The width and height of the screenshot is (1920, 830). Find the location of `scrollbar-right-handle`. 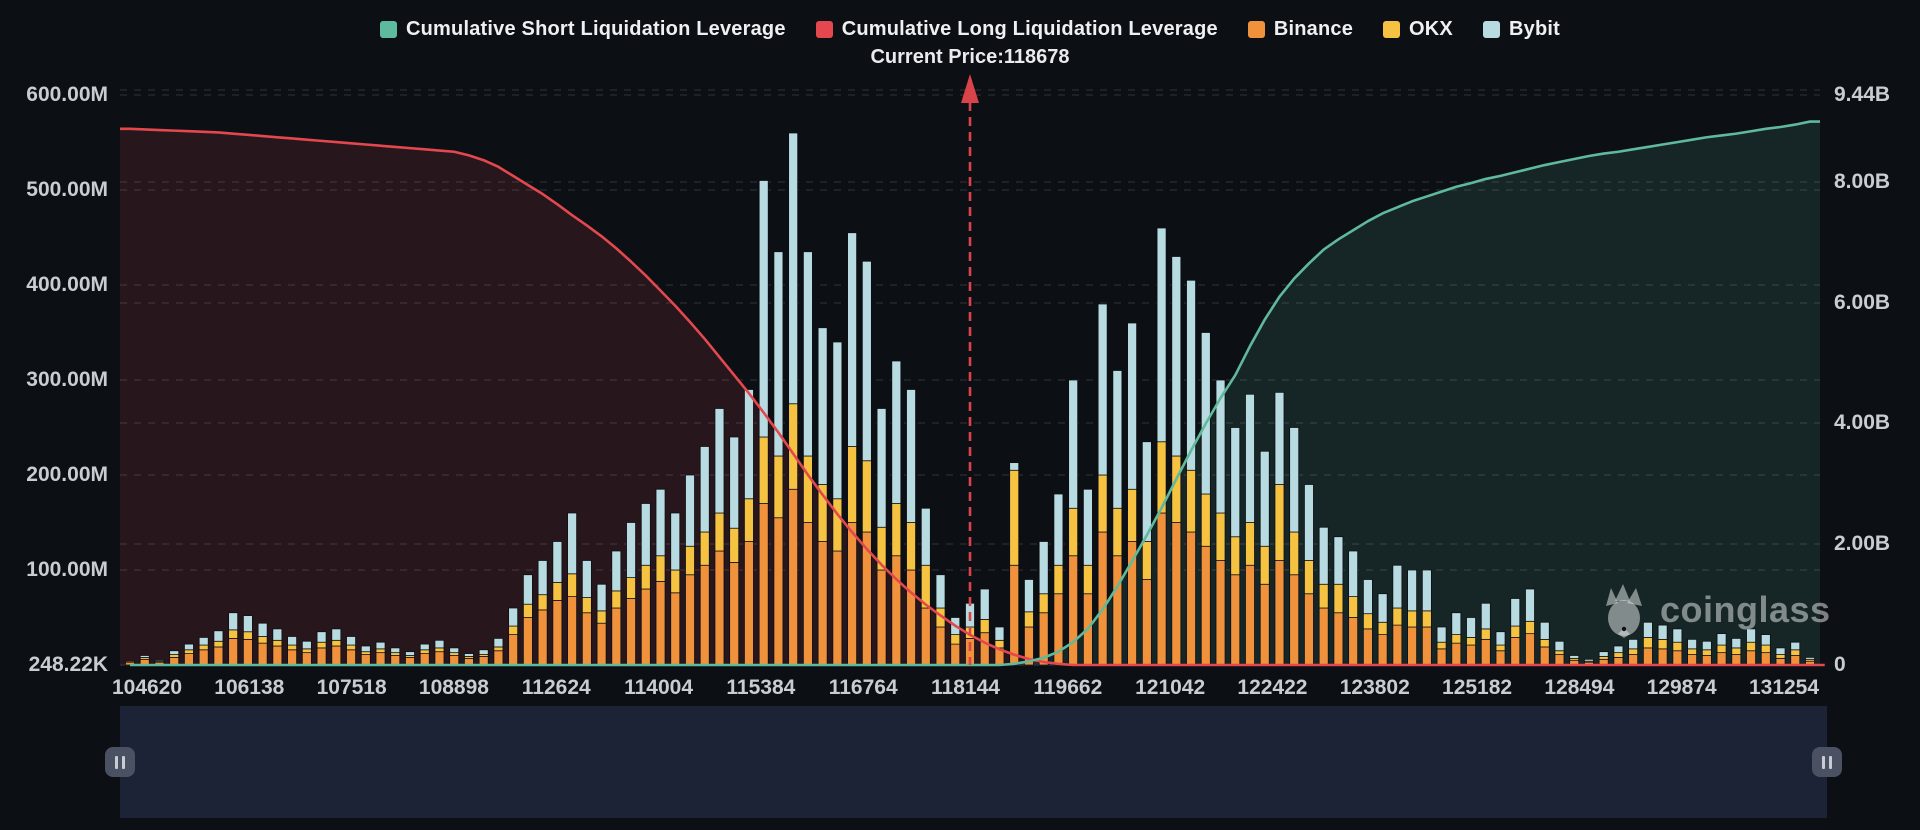

scrollbar-right-handle is located at coordinates (1827, 762).